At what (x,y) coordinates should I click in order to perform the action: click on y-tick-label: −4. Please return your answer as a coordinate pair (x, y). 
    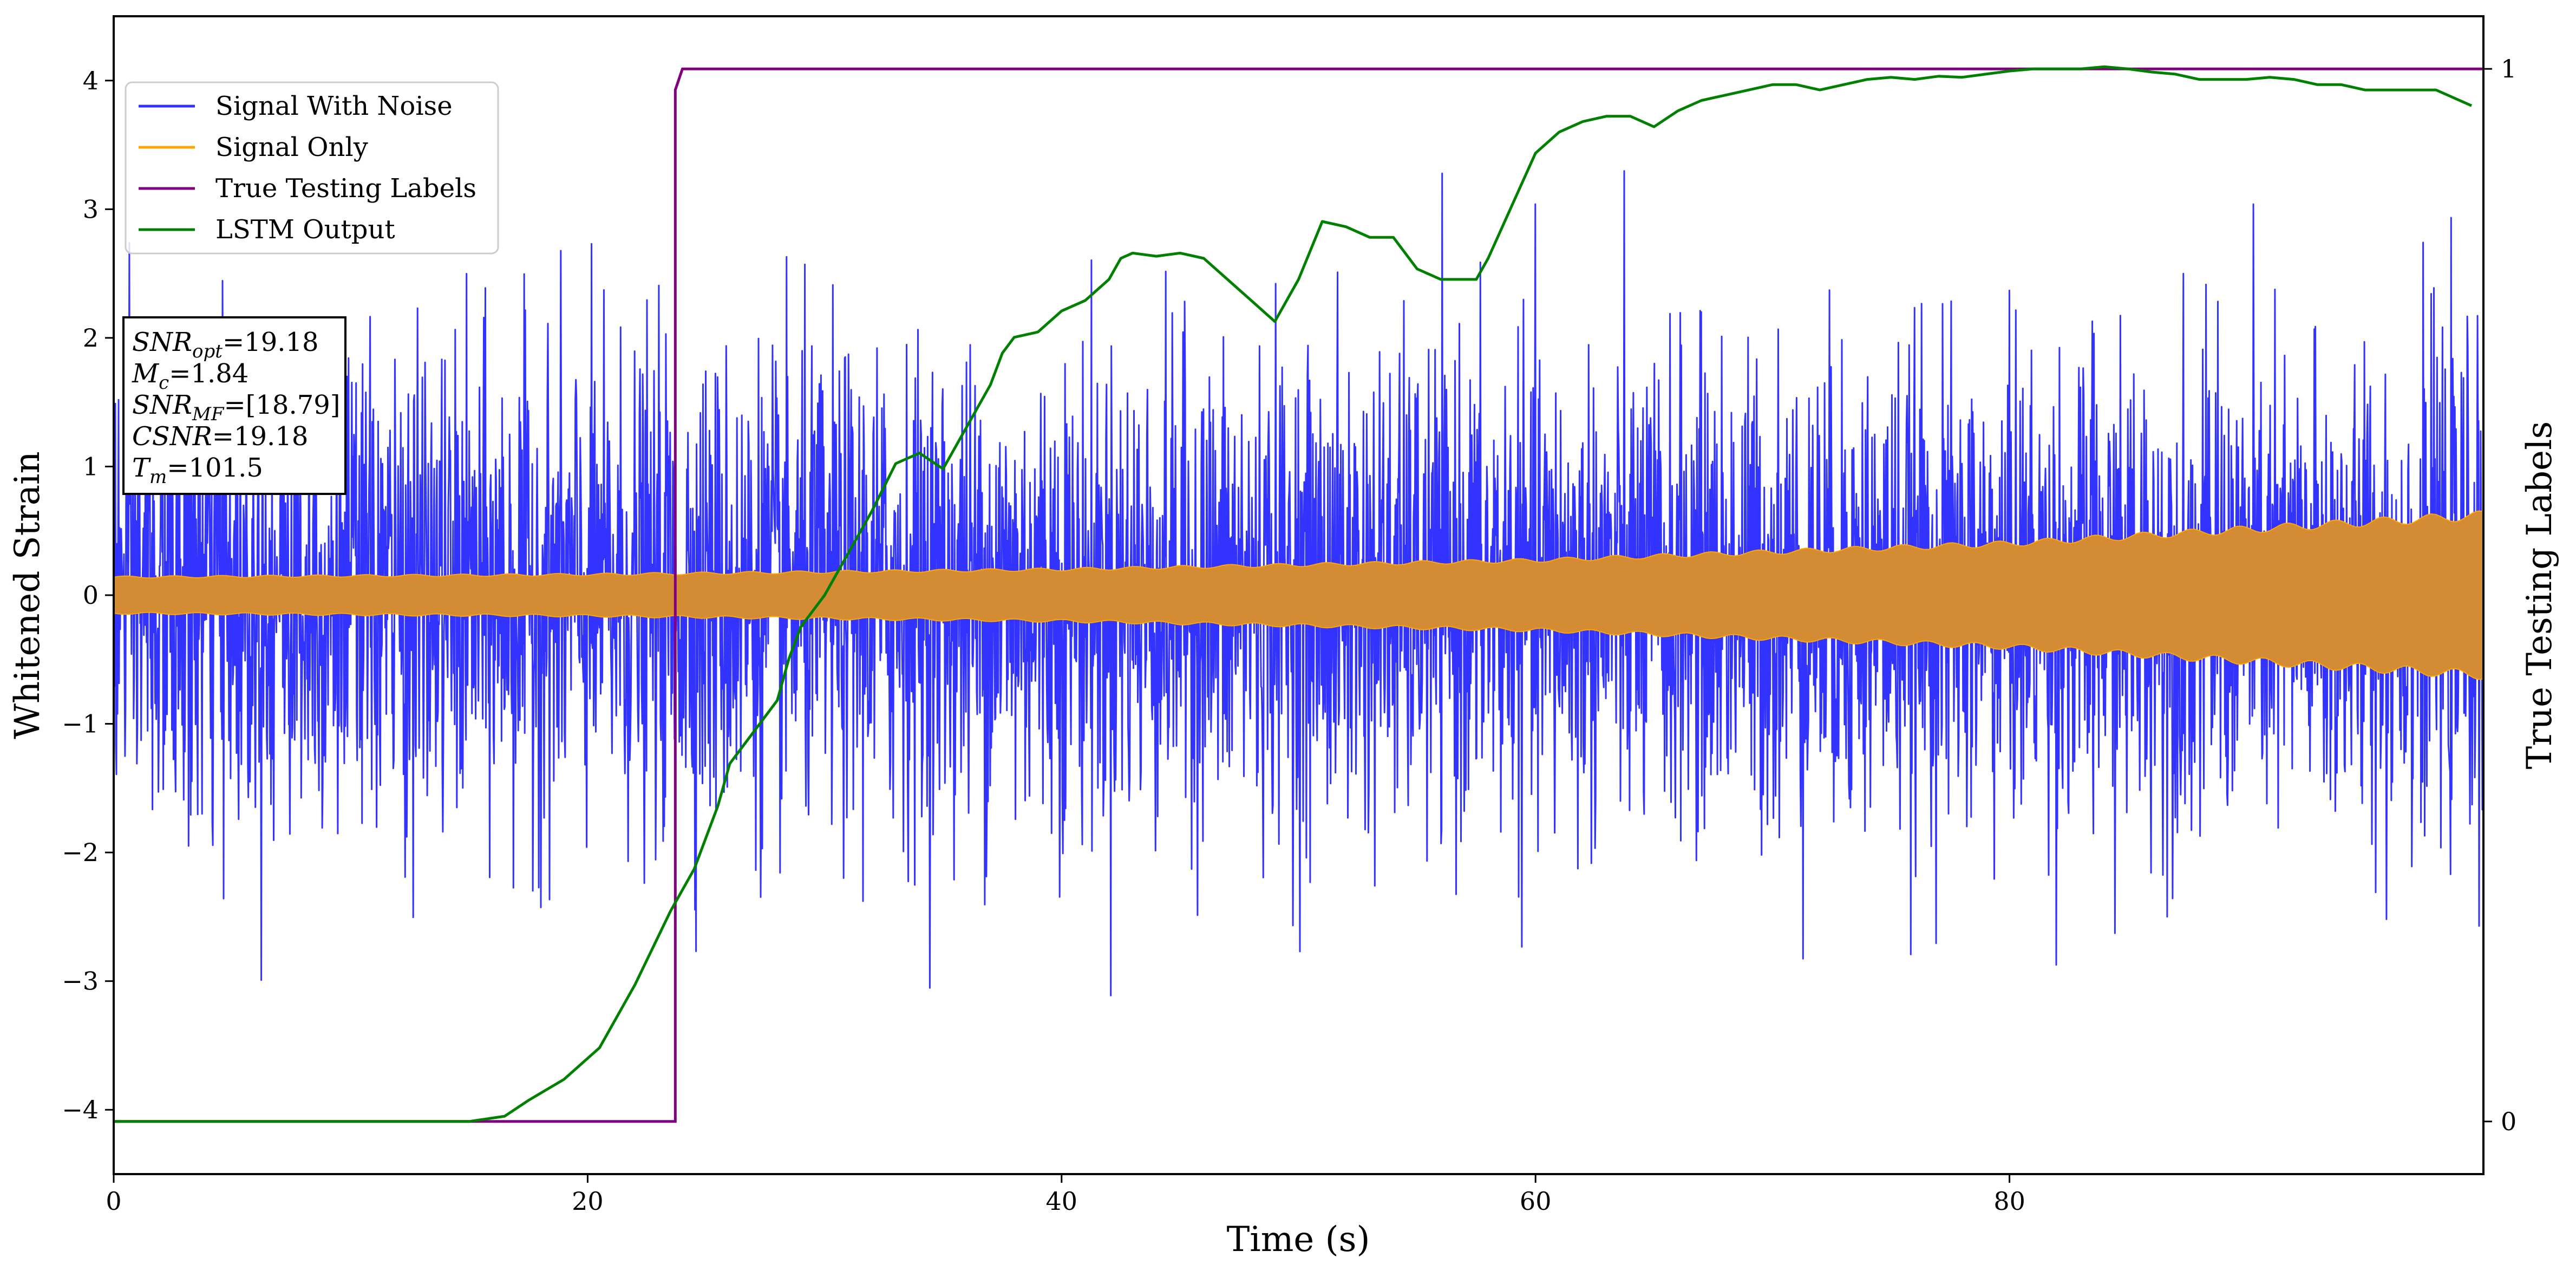
    Looking at the image, I should click on (80, 1109).